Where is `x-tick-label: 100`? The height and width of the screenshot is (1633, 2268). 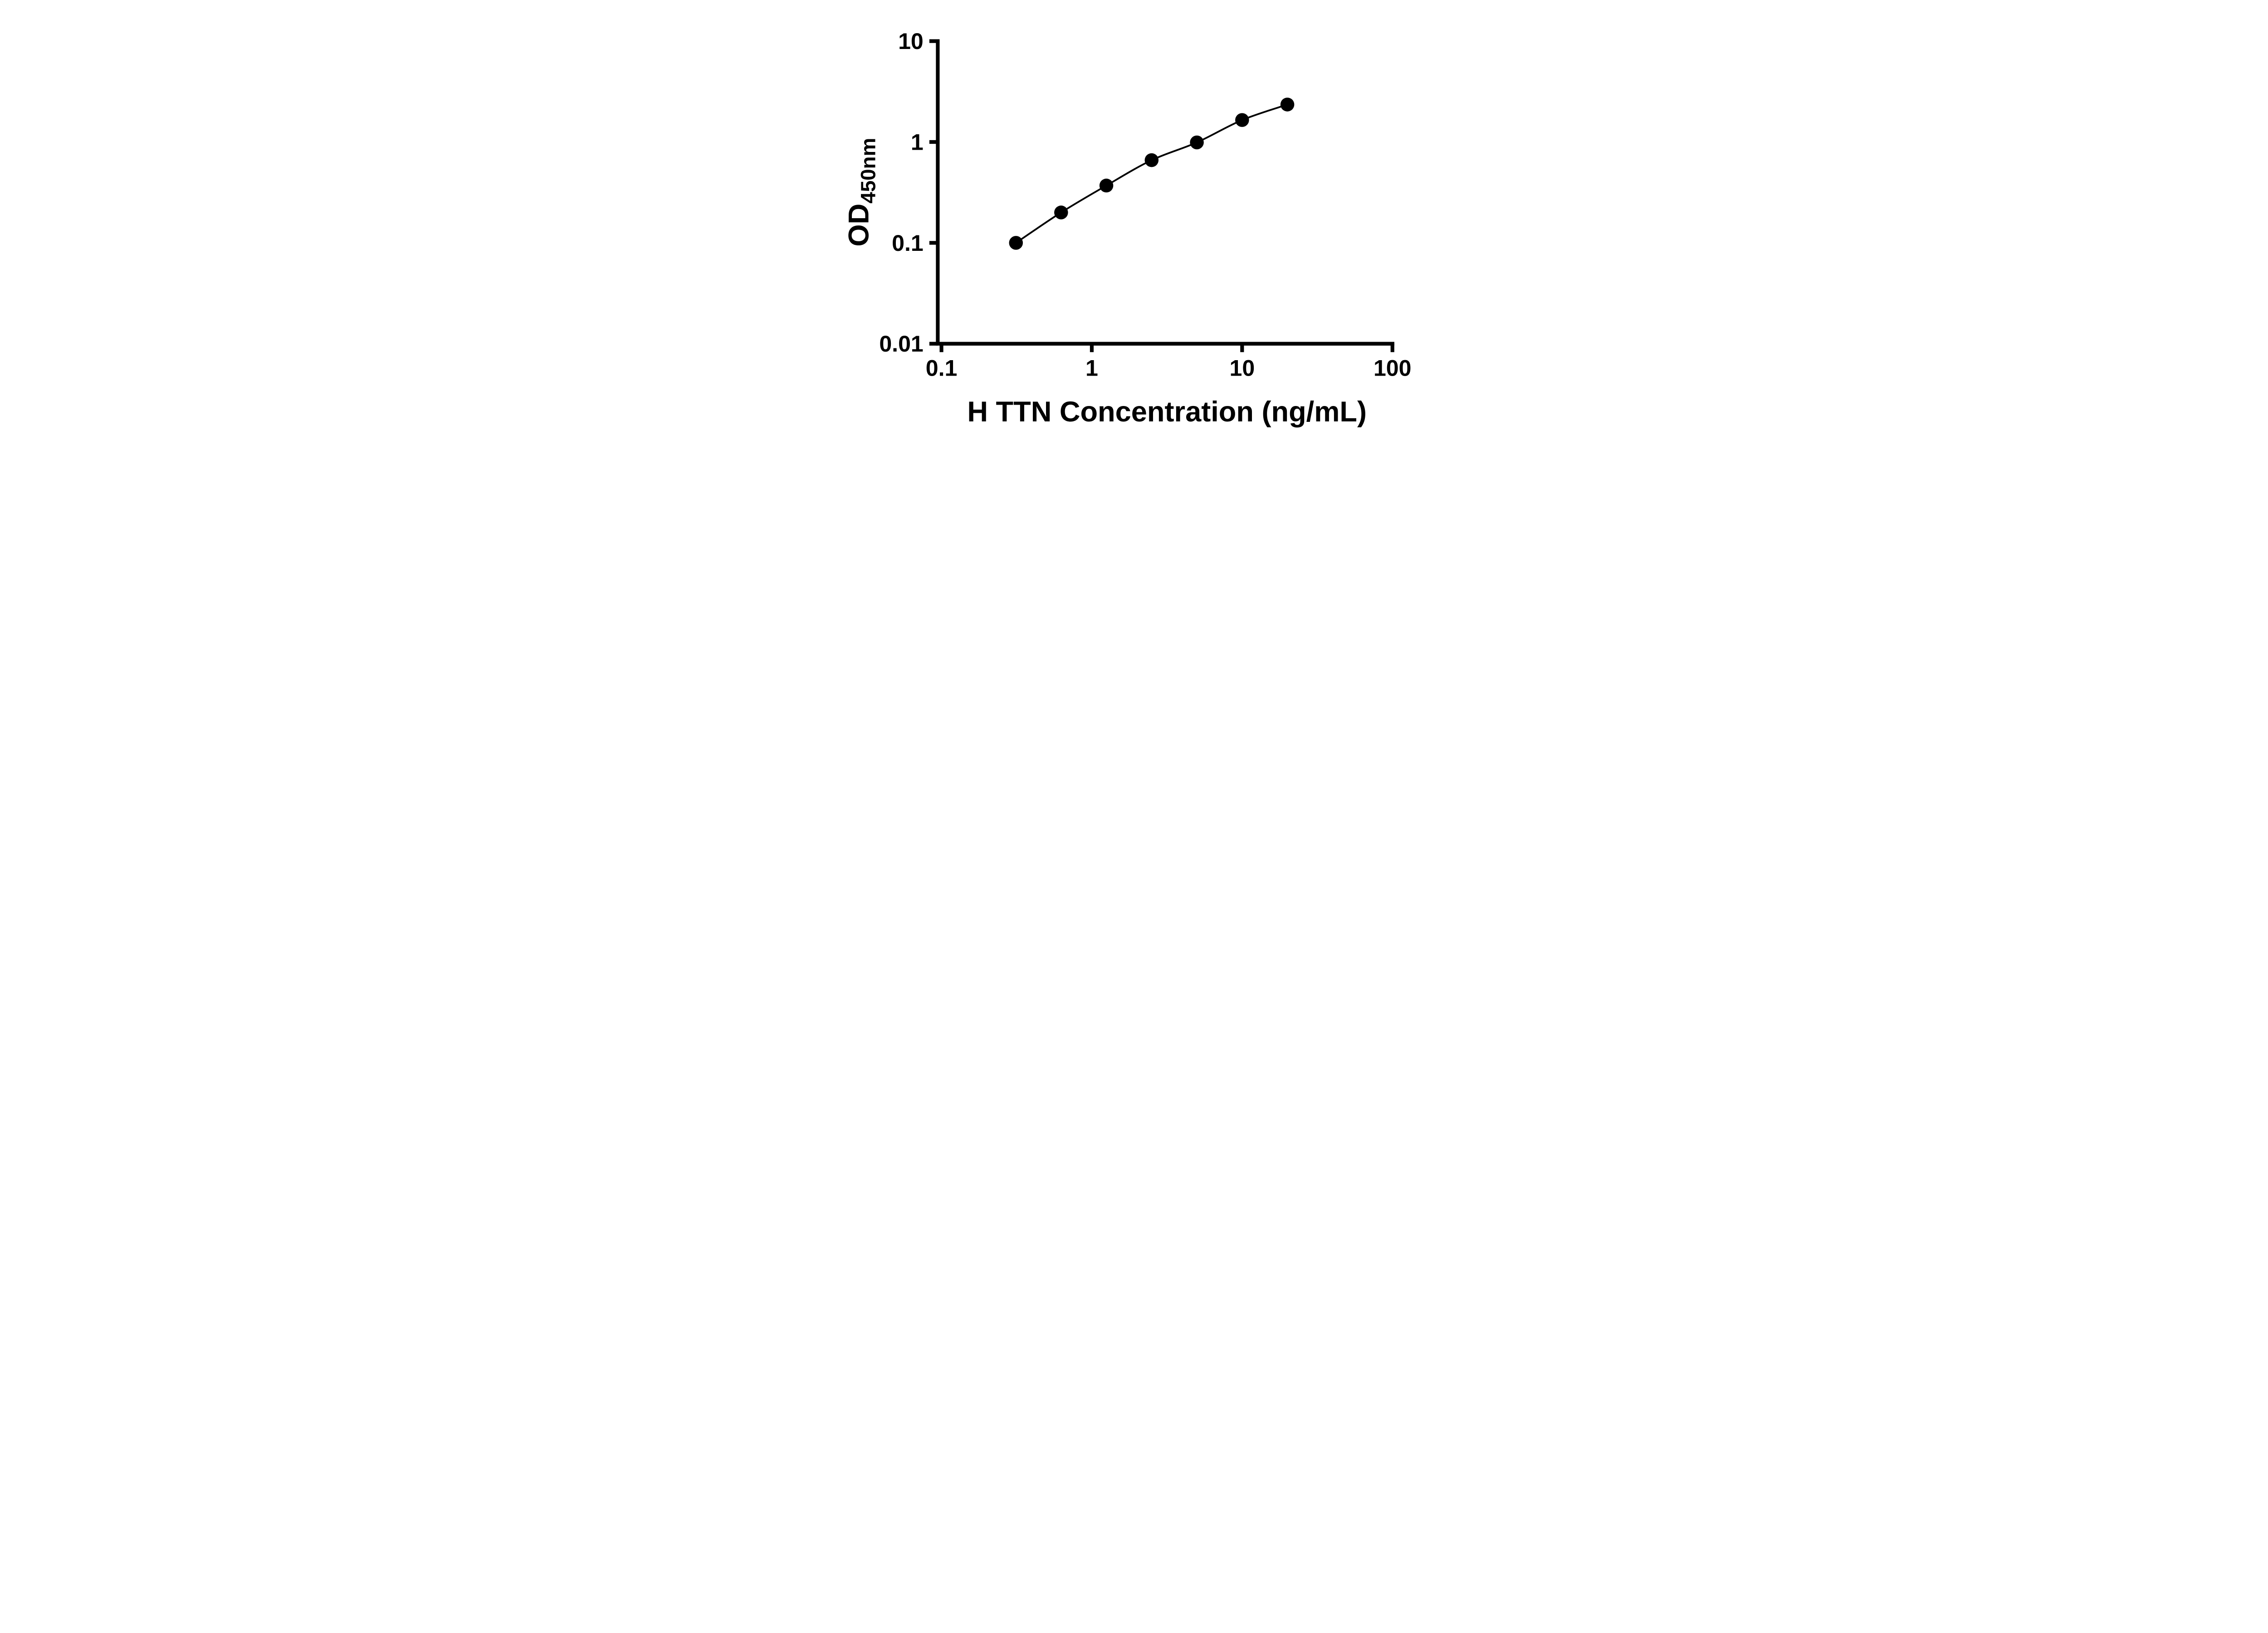
x-tick-label: 100 is located at coordinates (1393, 368).